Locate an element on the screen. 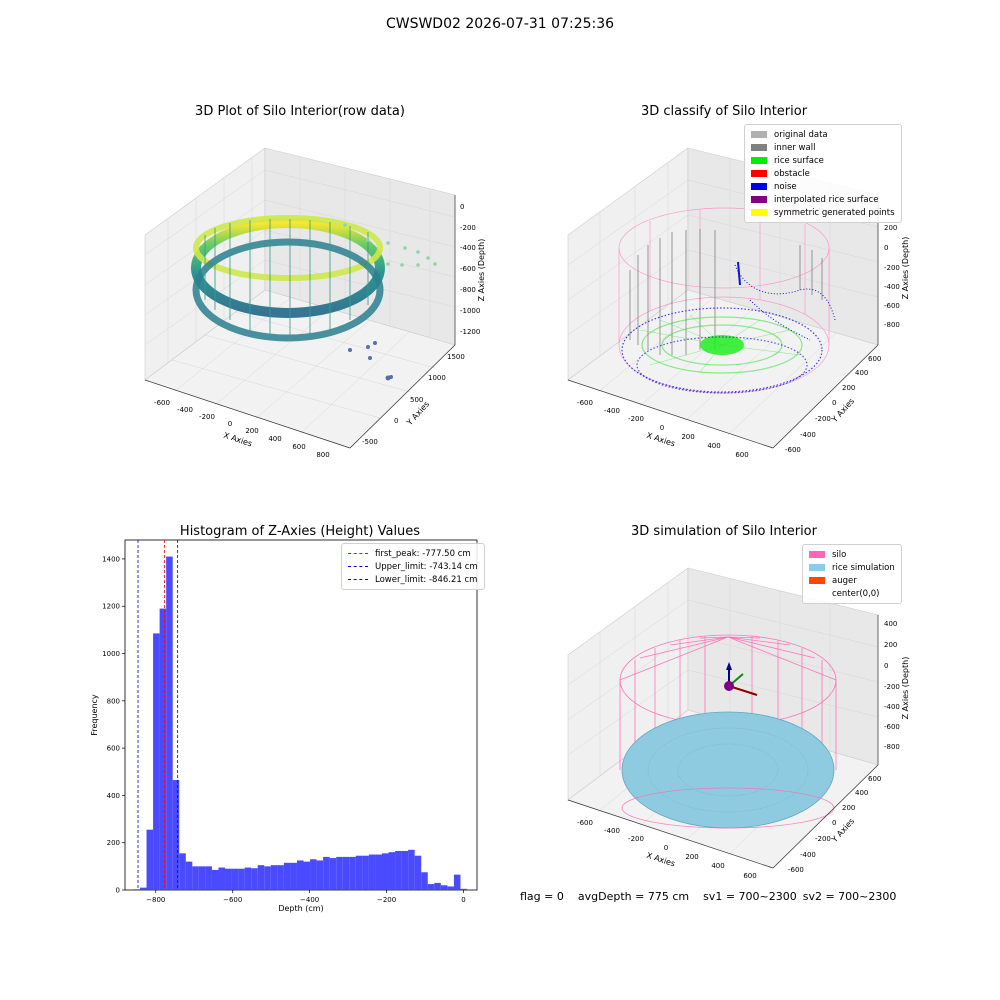 This screenshot has width=1000, height=1000. simulation-y-tick: -600 is located at coordinates (796, 870).